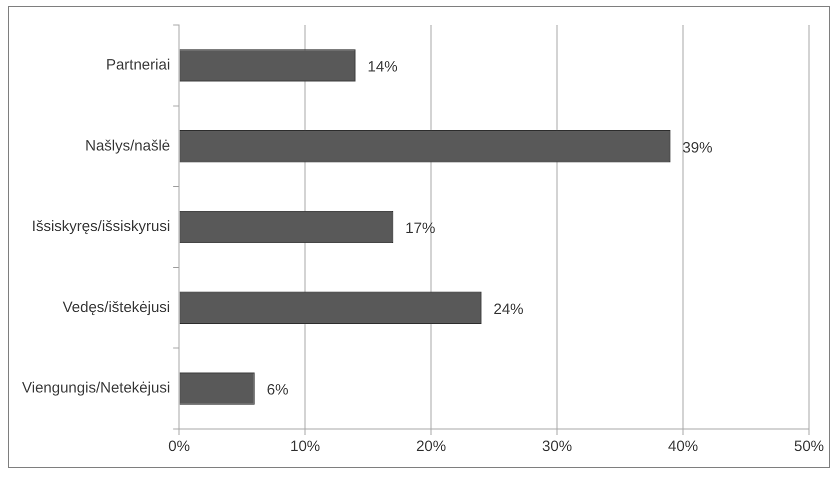 The width and height of the screenshot is (840, 477). What do you see at coordinates (179, 447) in the screenshot?
I see `x-tick-label: 0%` at bounding box center [179, 447].